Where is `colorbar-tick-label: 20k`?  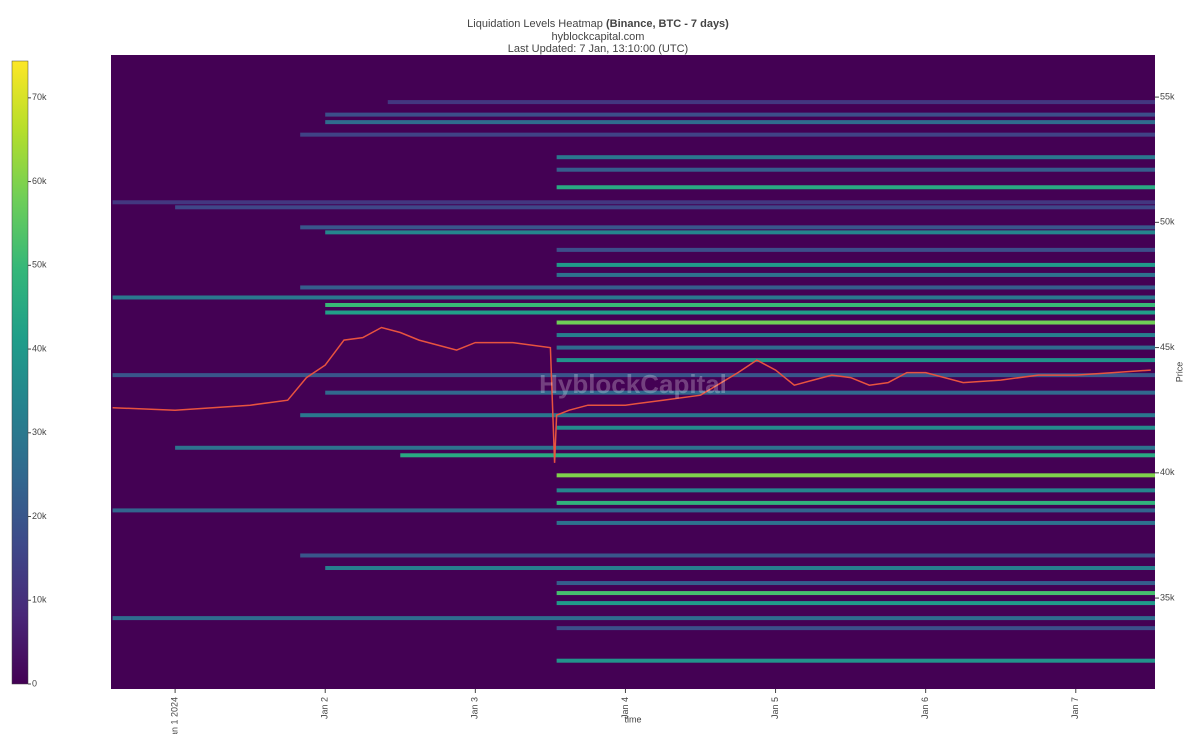 colorbar-tick-label: 20k is located at coordinates (39, 516).